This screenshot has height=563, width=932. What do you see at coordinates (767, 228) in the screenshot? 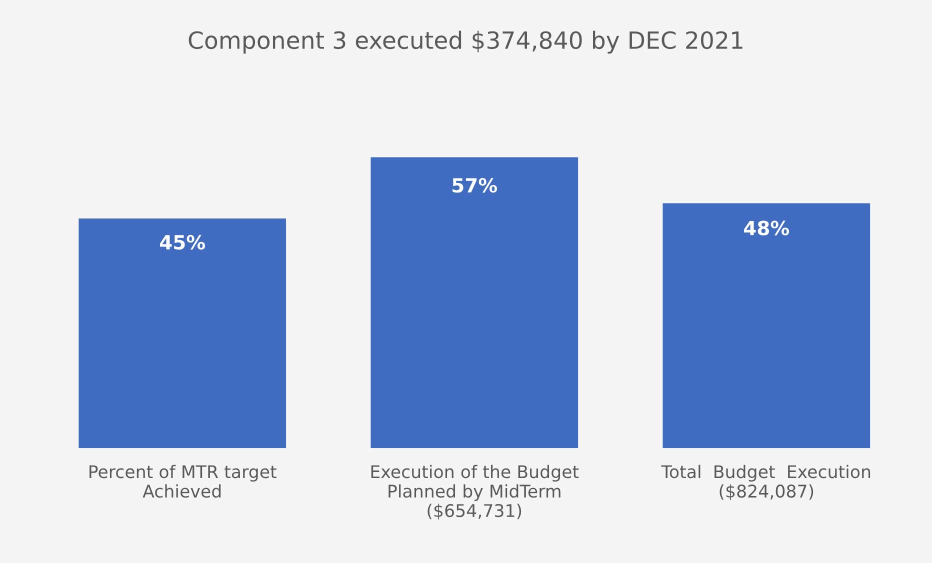
I see `data-label: 48%` at bounding box center [767, 228].